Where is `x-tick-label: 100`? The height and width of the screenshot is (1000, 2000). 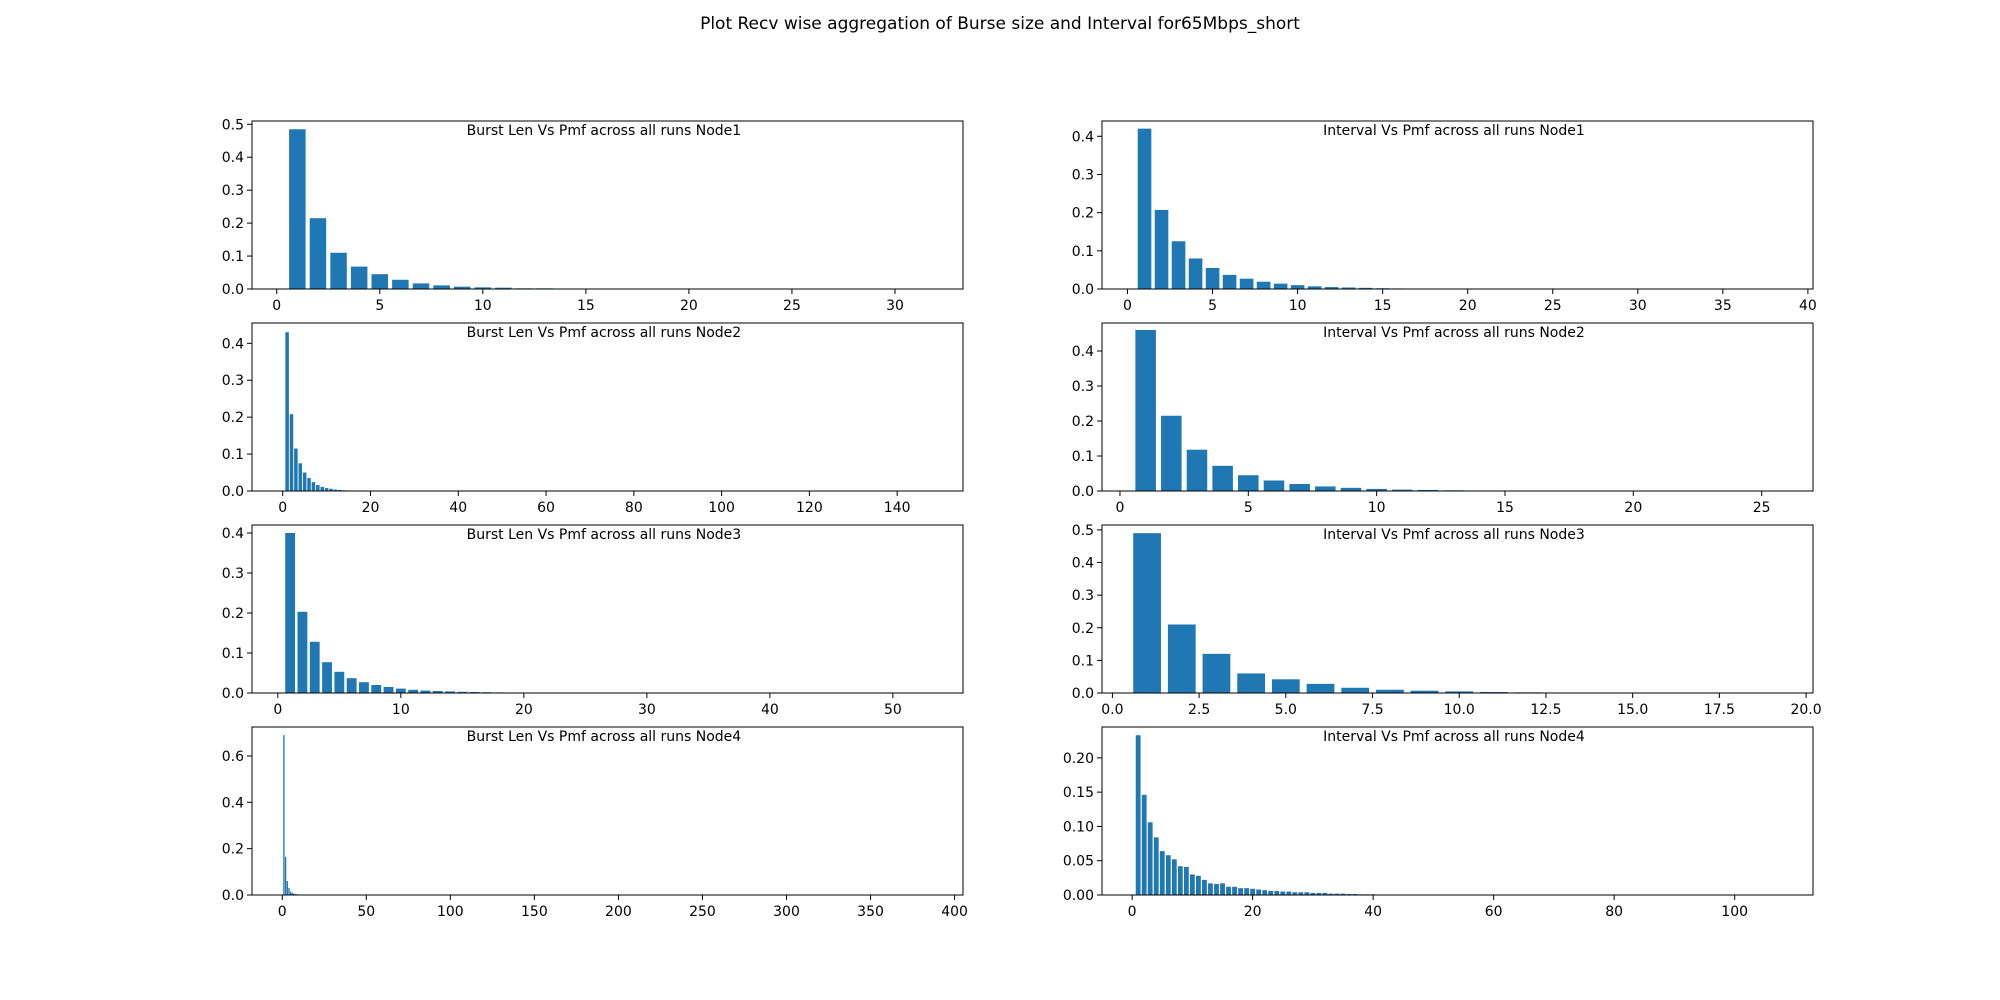
x-tick-label: 100 is located at coordinates (1734, 912).